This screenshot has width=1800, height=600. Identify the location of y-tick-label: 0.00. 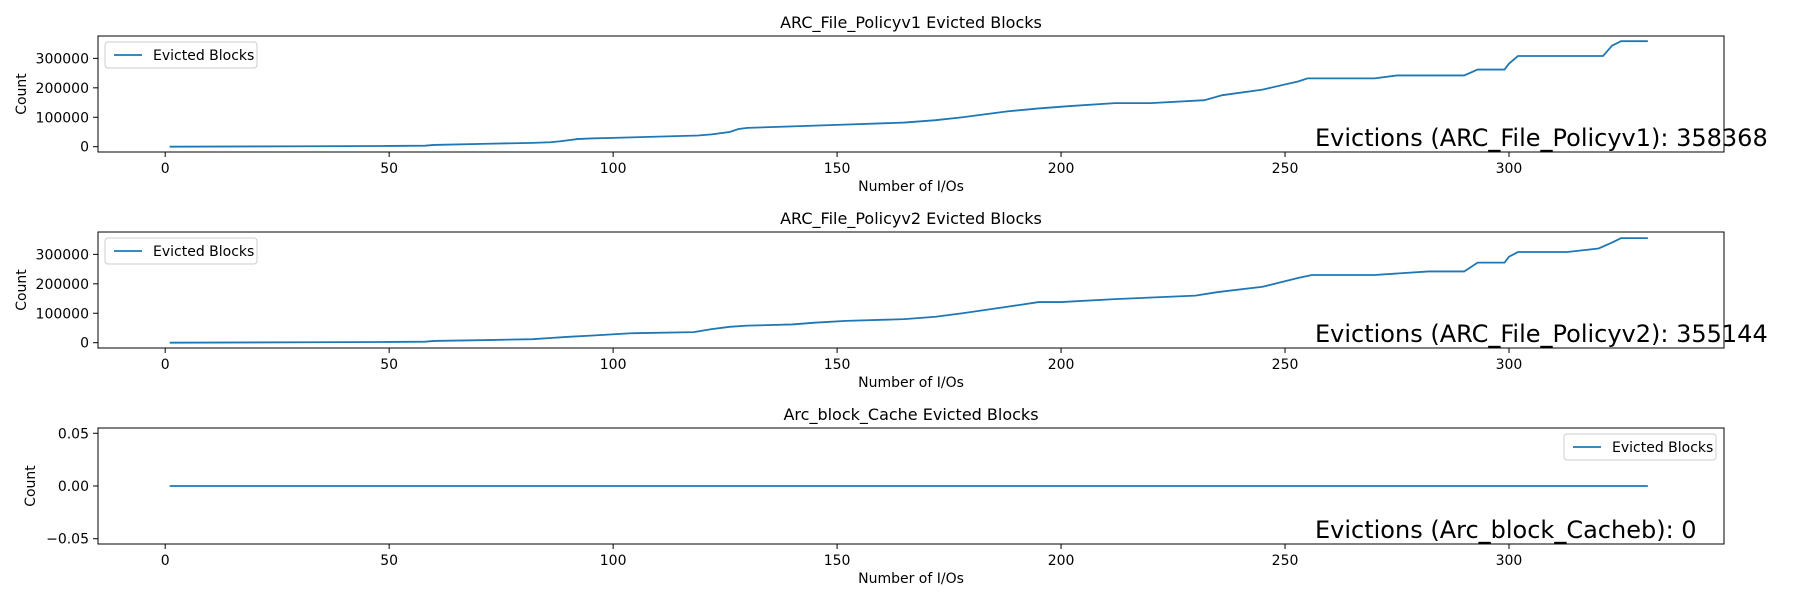
(73, 487).